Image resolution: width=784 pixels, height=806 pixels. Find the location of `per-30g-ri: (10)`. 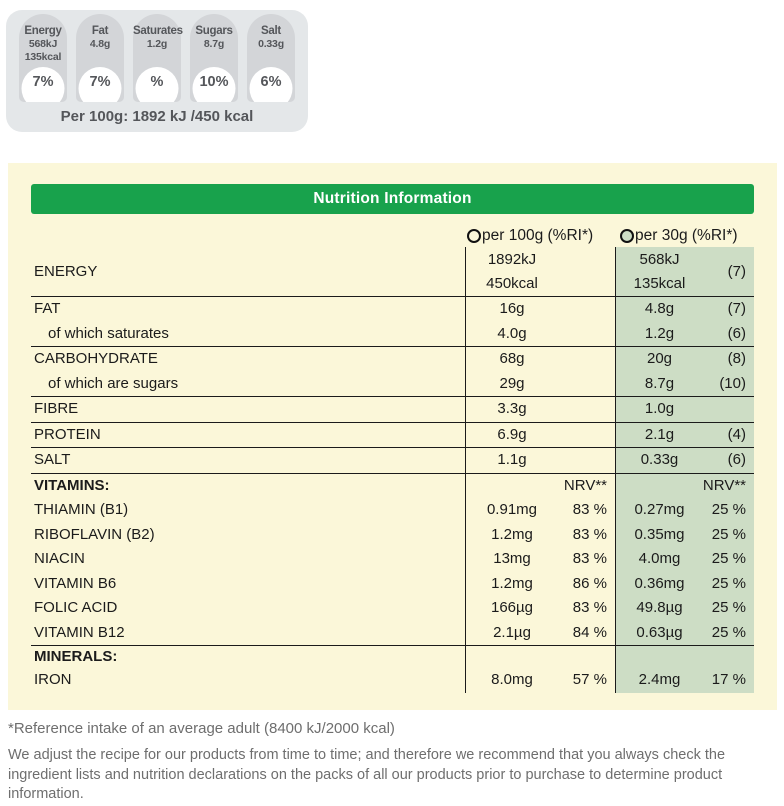

per-30g-ri: (10) is located at coordinates (732, 383).